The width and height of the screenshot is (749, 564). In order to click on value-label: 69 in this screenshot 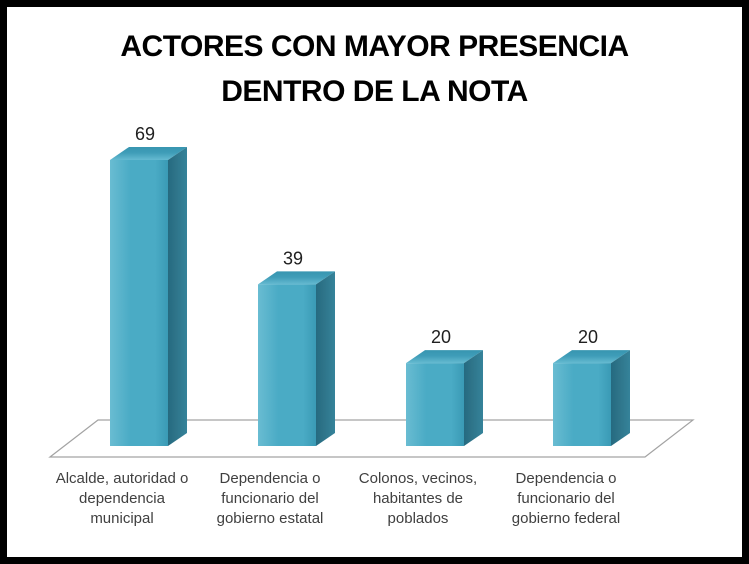, I will do `click(145, 134)`.